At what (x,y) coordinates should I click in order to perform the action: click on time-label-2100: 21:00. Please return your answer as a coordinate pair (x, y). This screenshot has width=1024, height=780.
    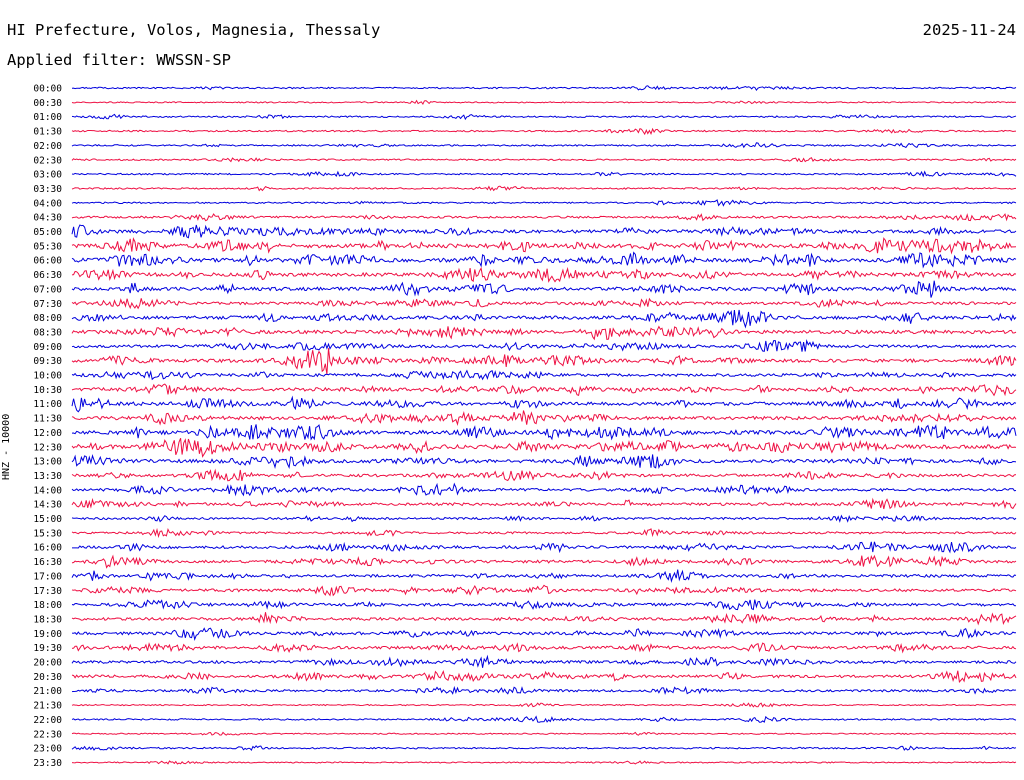
    Looking at the image, I should click on (47, 691).